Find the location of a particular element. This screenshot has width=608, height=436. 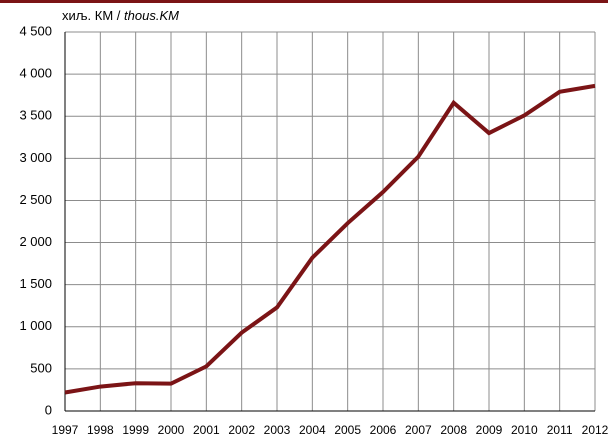

x-tick-label: 2007 is located at coordinates (418, 429).